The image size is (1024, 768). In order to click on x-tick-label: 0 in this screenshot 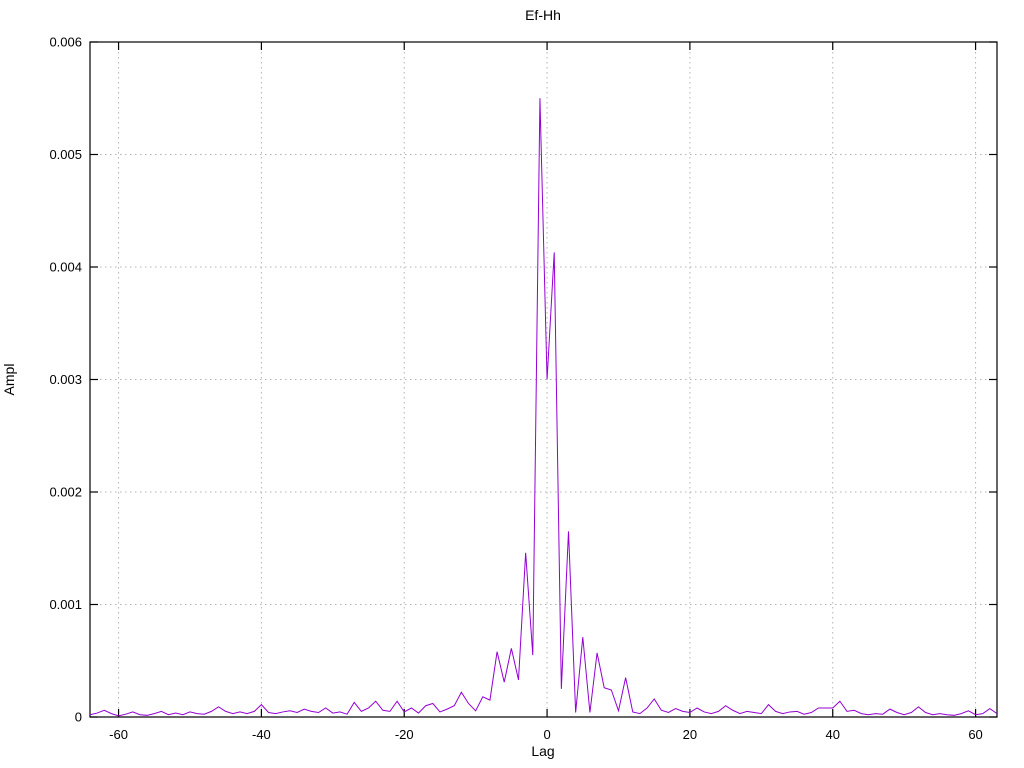, I will do `click(546, 734)`.